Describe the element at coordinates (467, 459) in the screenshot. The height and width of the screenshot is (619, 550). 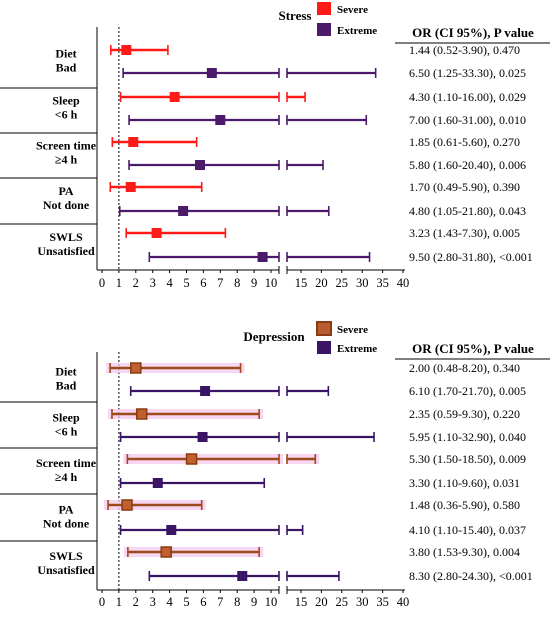
I see `or-ci-p-text: 5.30 (1.50-18.50), 0.009` at that location.